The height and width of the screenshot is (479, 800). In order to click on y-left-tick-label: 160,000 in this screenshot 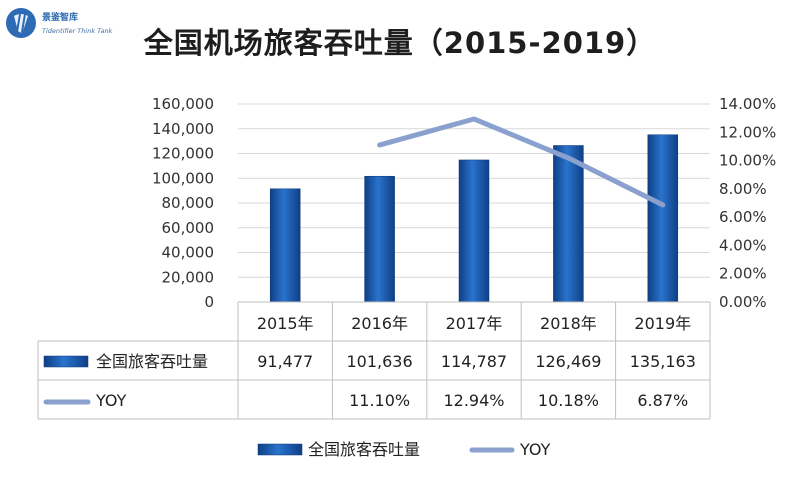, I will do `click(183, 104)`.